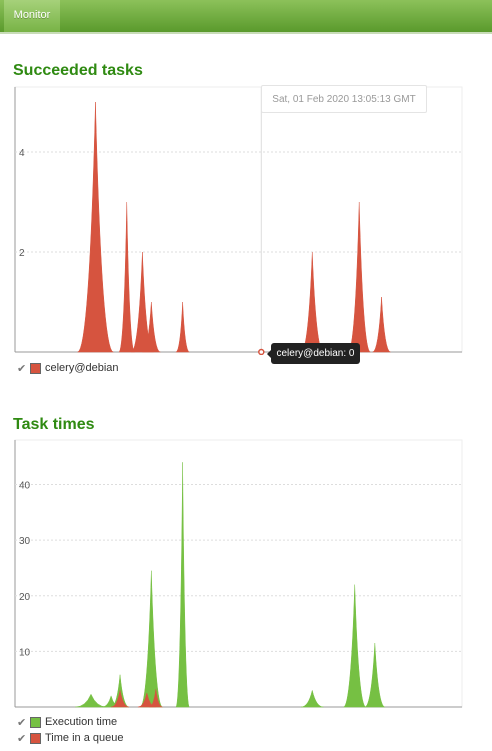 This screenshot has height=751, width=492. Describe the element at coordinates (246, 17) in the screenshot. I see `top-navigation-bar: Monitor` at that location.